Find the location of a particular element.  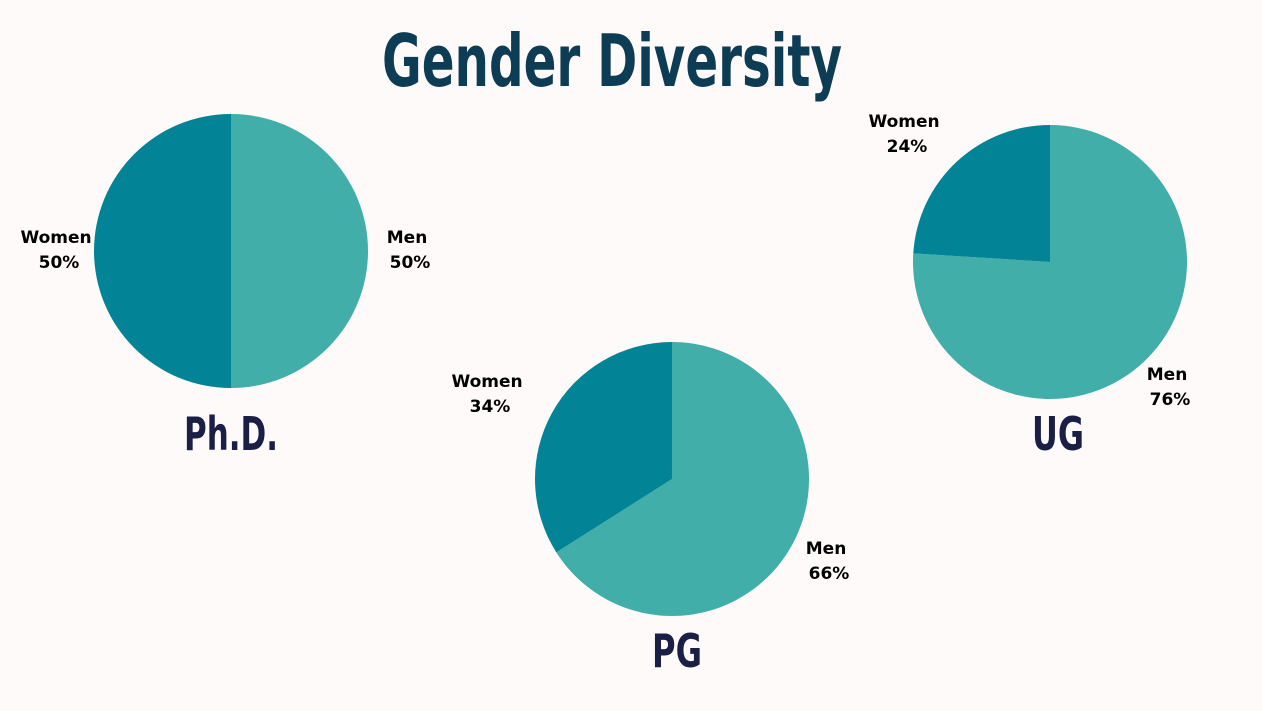

ug-pie-slices is located at coordinates (1049, 262).